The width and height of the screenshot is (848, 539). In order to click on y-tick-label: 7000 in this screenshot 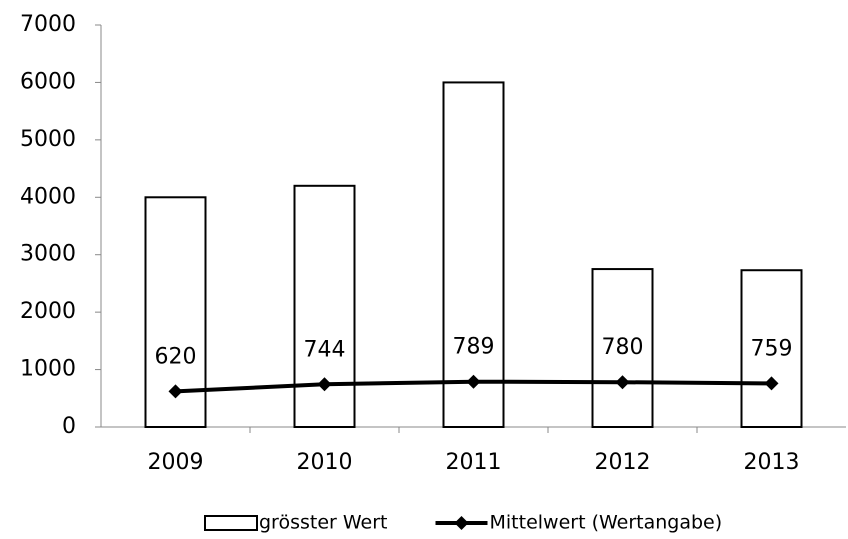, I will do `click(48, 24)`.